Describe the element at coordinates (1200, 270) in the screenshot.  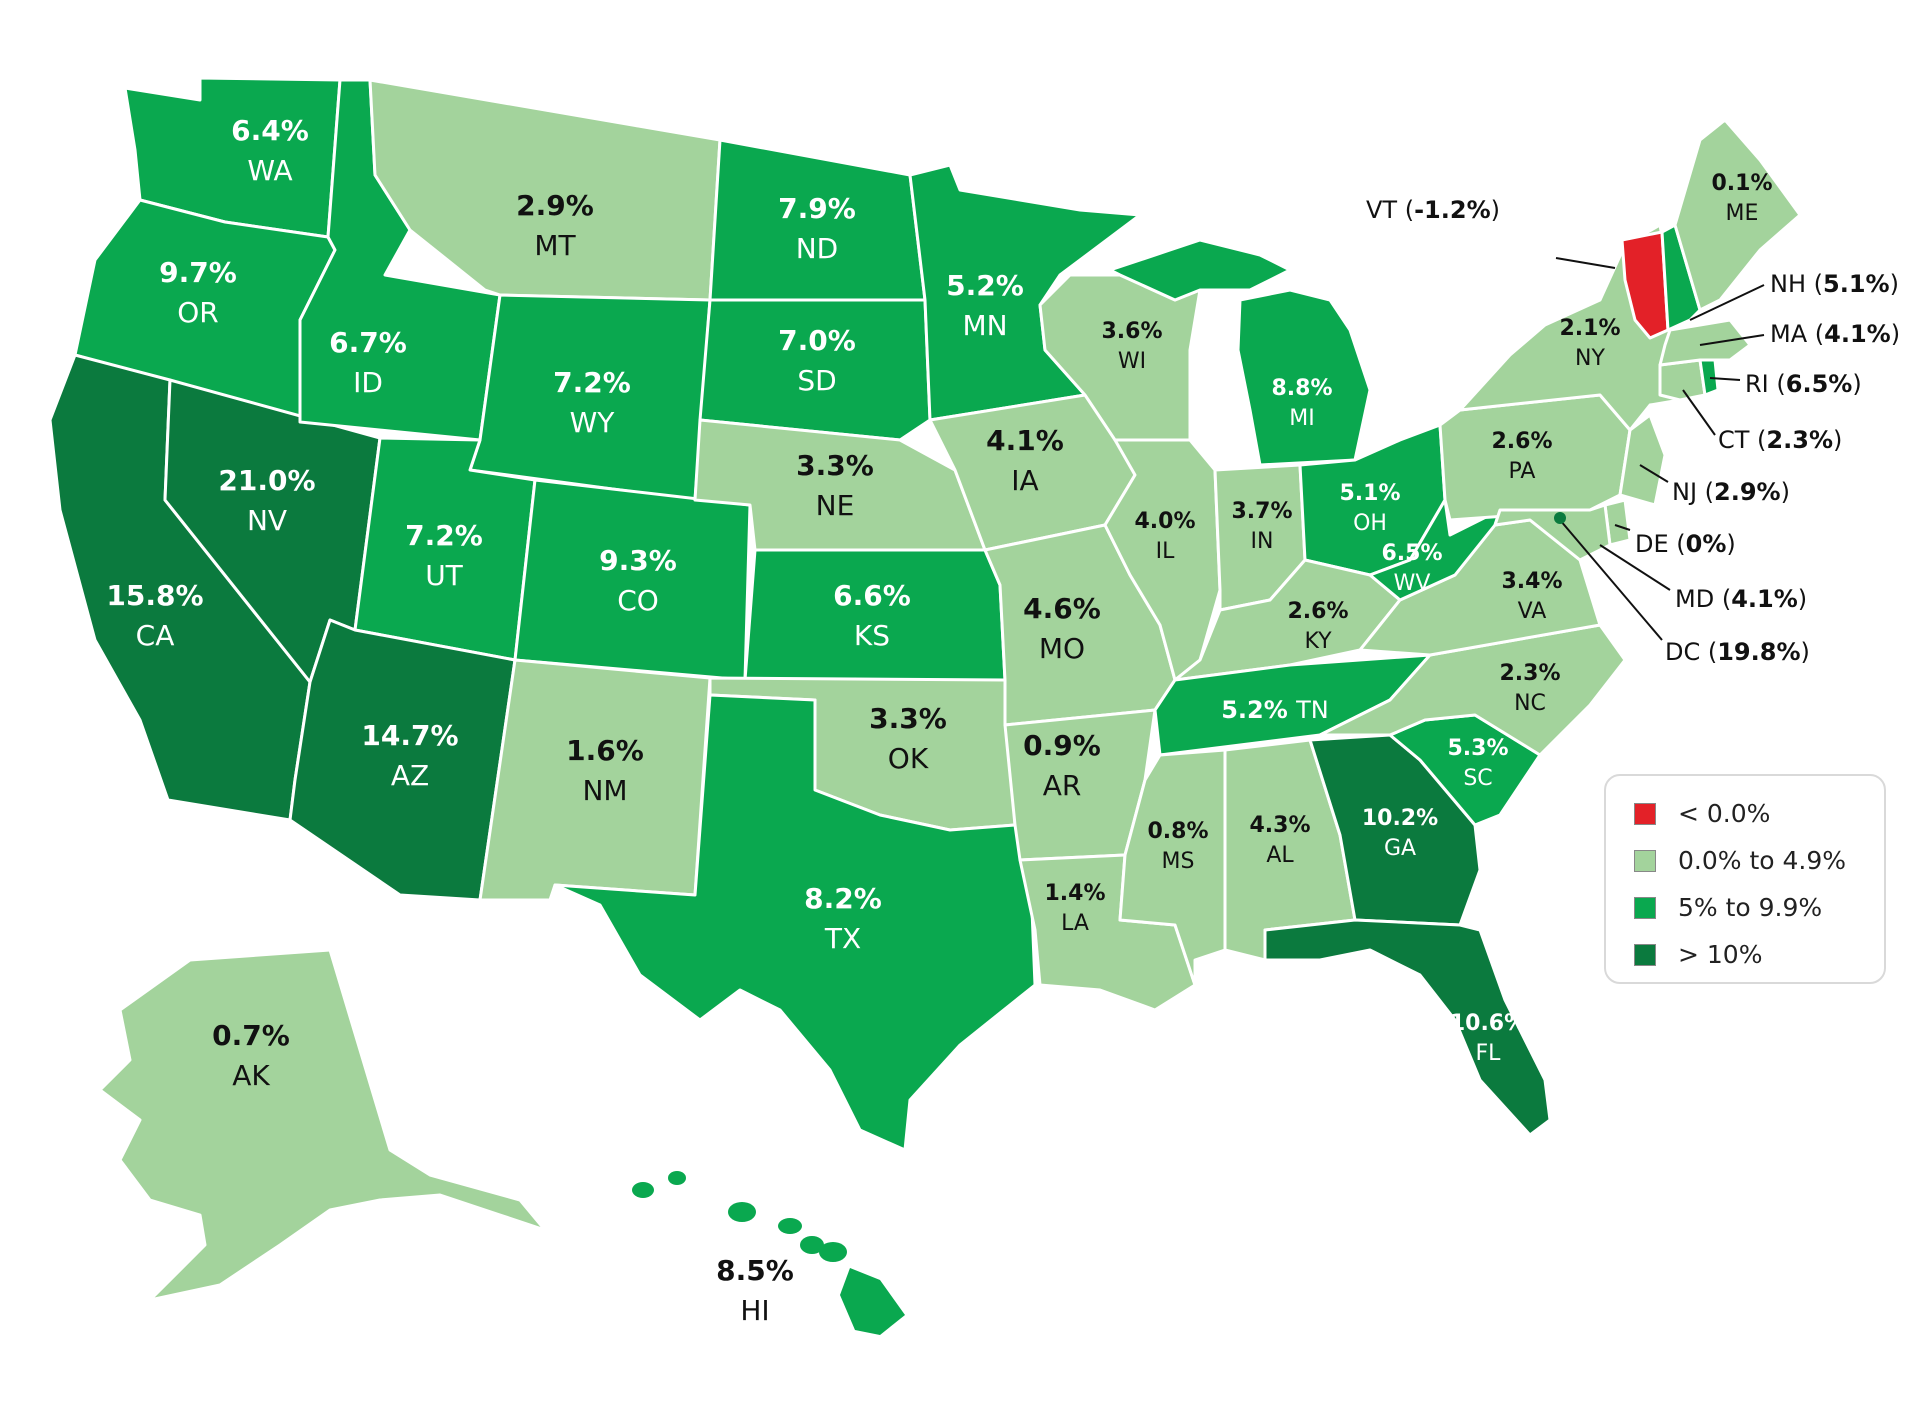
I see `state-MI-upper` at that location.